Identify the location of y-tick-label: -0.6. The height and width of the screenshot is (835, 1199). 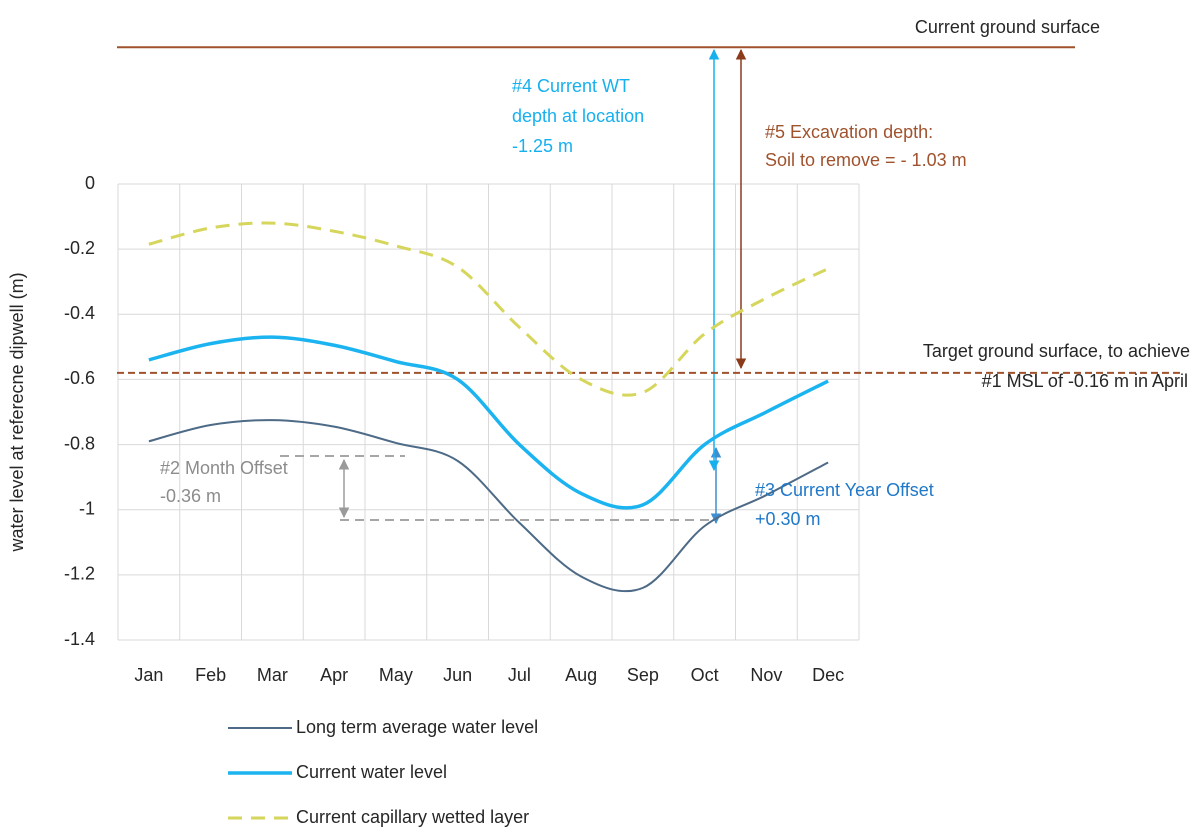
(79, 378).